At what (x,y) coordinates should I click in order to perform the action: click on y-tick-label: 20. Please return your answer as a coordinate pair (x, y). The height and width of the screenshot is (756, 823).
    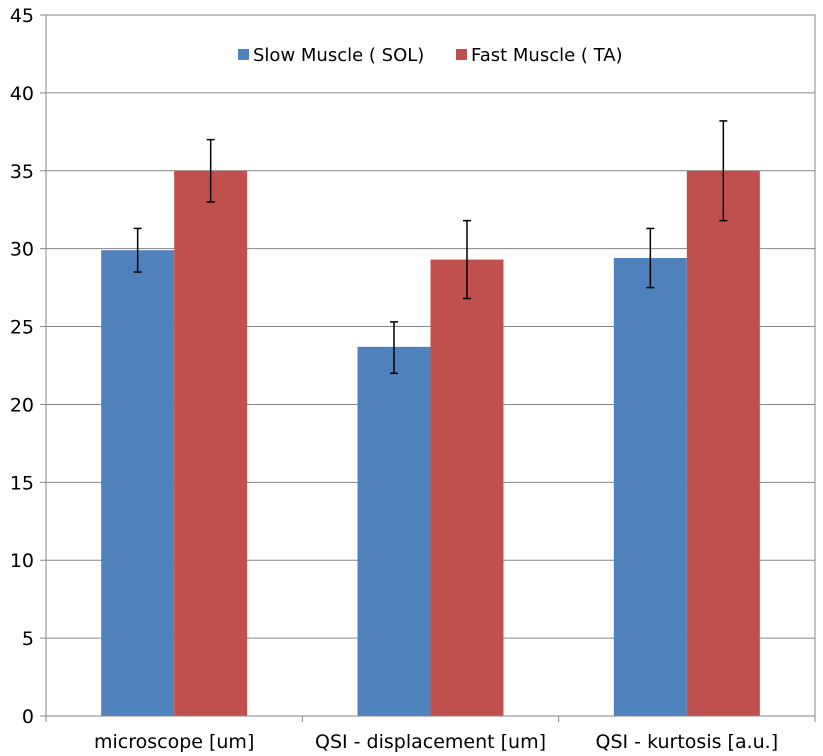
    Looking at the image, I should click on (22, 405).